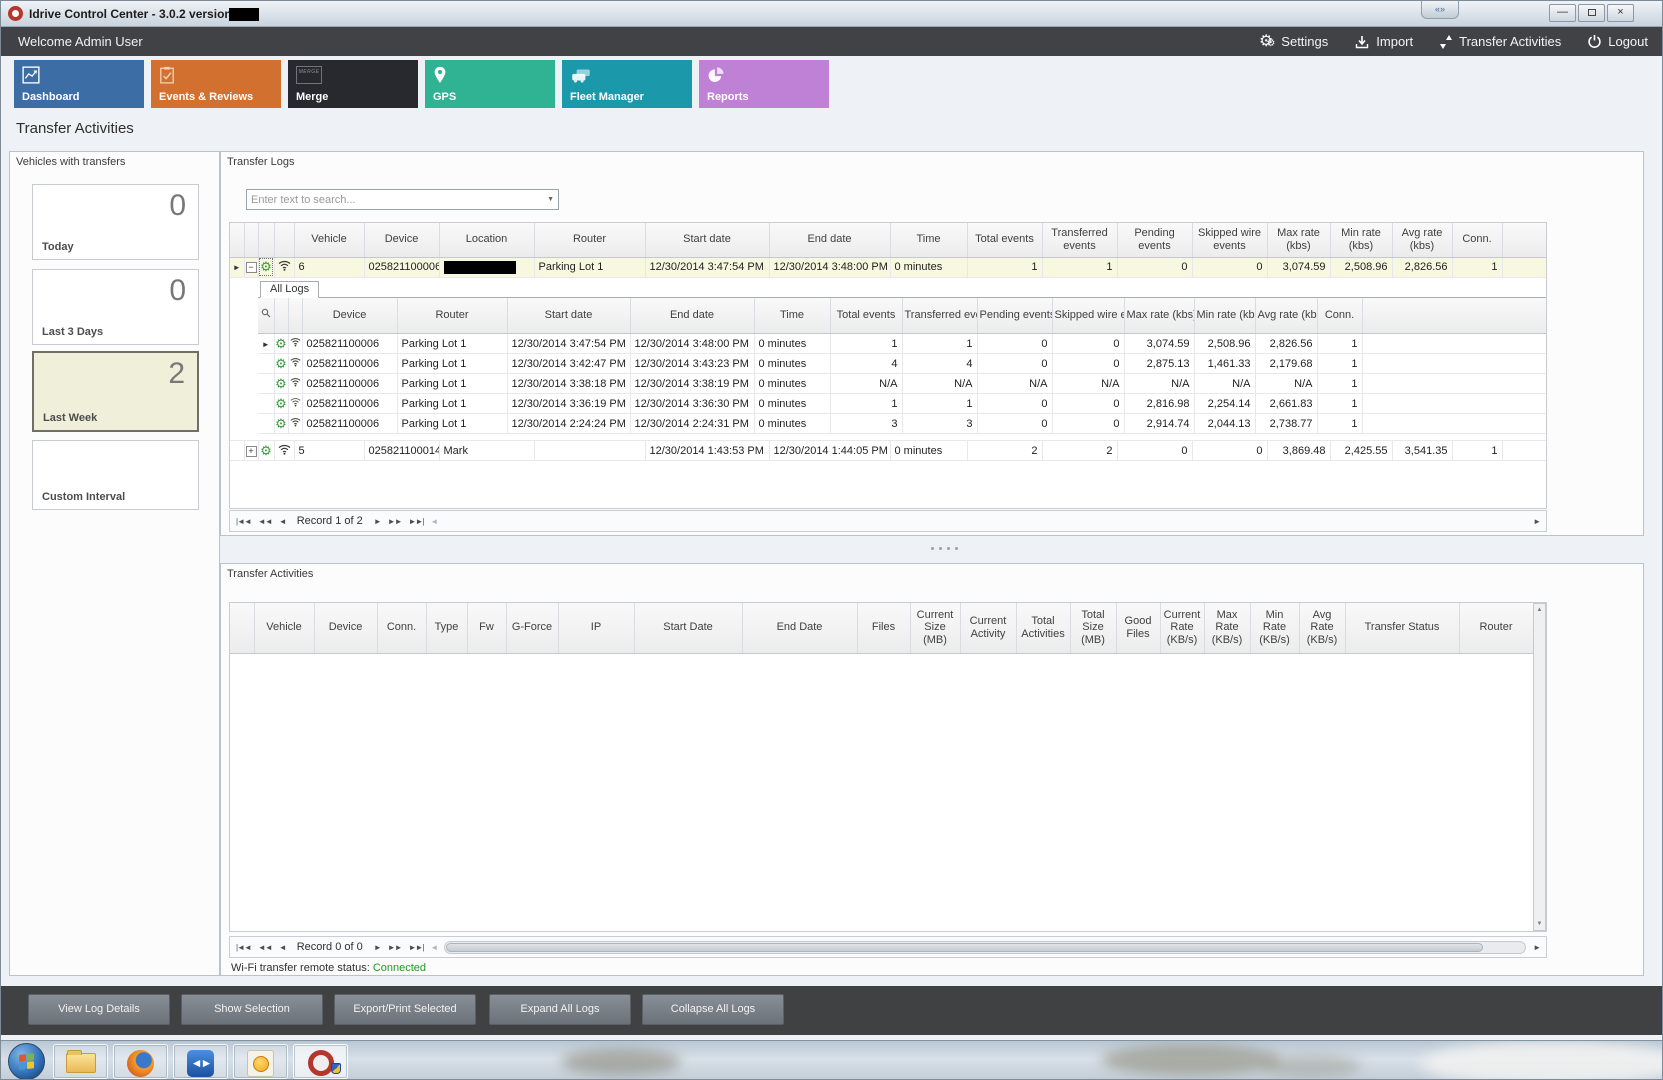 Image resolution: width=1663 pixels, height=1080 pixels. Describe the element at coordinates (1286, 403) in the screenshot. I see `cell-avg: 2,661.83` at that location.